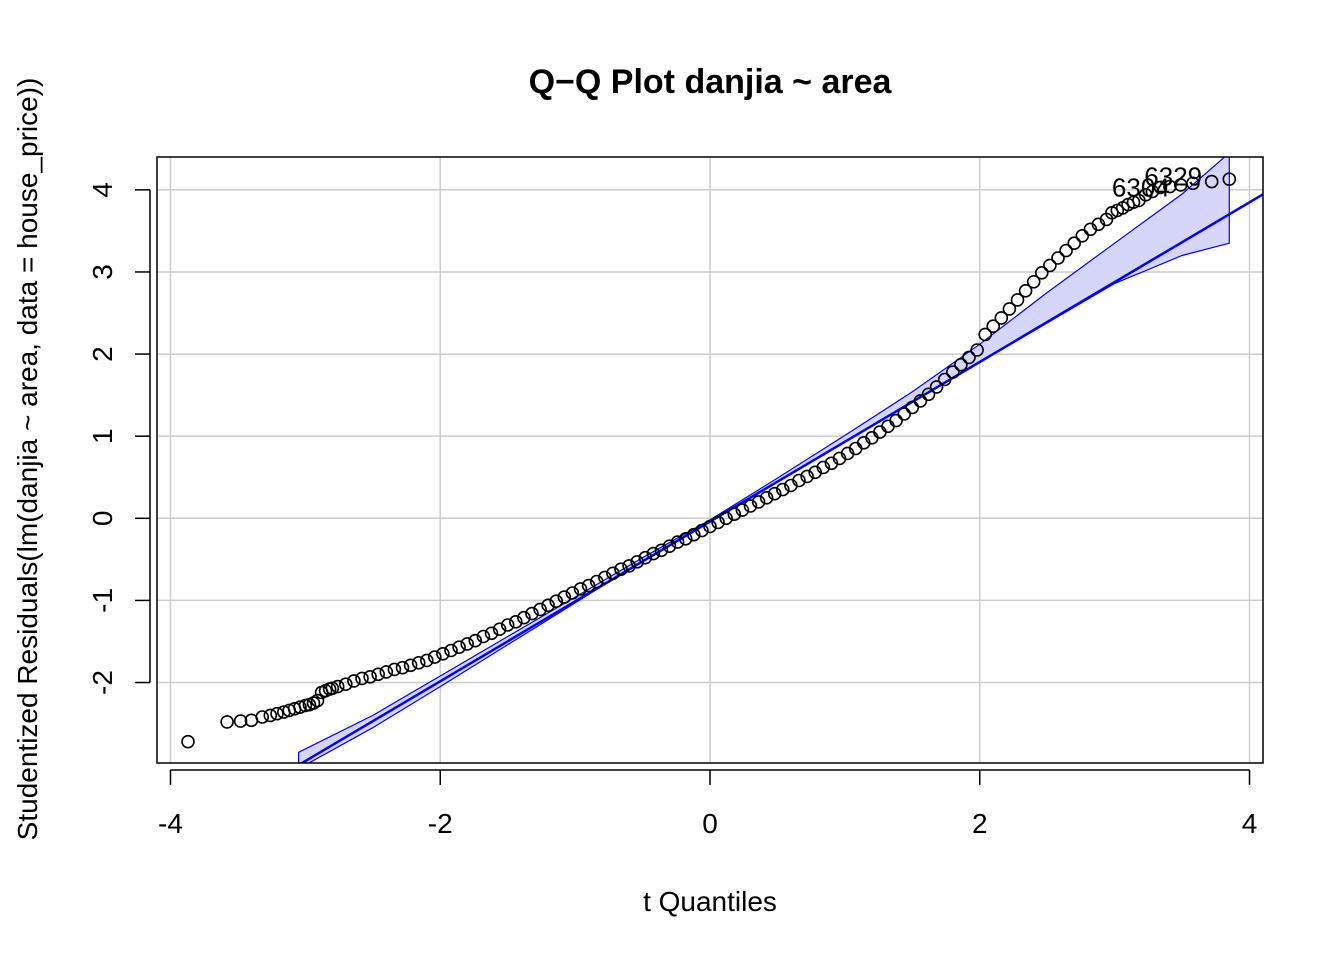 The width and height of the screenshot is (1344, 960). I want to click on x-tick-label: 0, so click(710, 823).